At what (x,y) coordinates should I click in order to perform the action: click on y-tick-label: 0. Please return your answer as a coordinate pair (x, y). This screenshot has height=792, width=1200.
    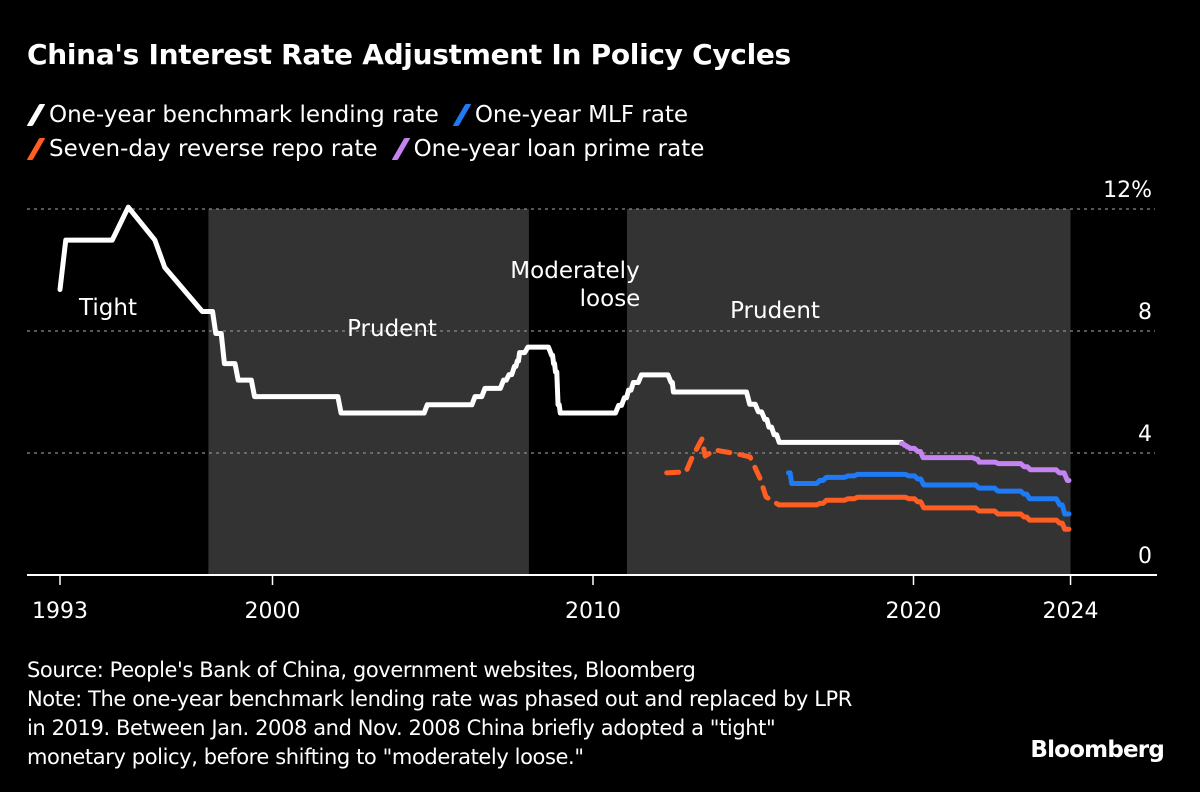
    Looking at the image, I should click on (1145, 556).